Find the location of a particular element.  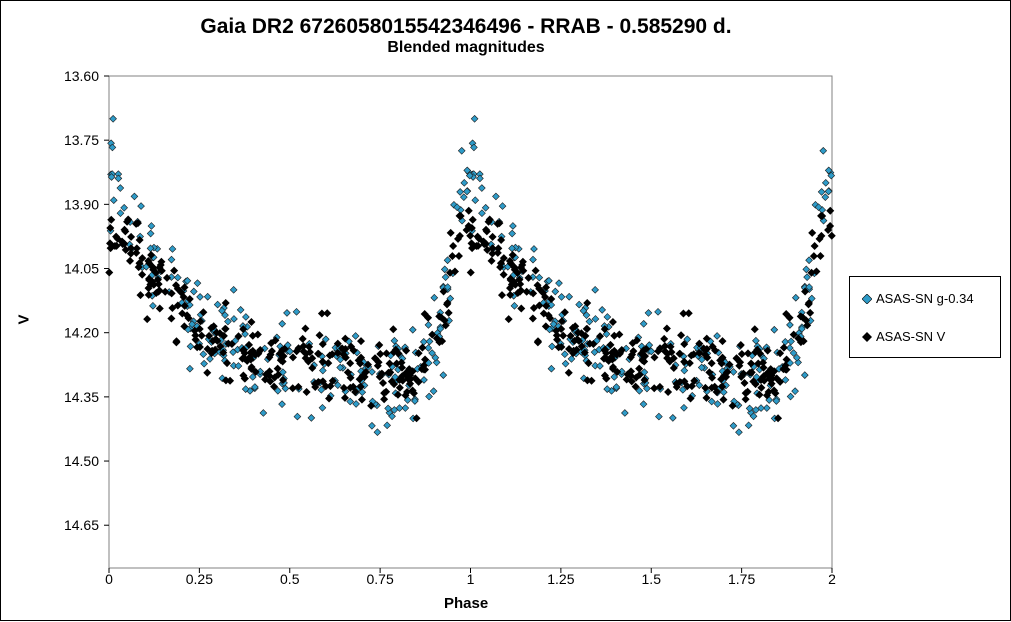

legend-item-v: ASAS-SN V is located at coordinates (903, 336).